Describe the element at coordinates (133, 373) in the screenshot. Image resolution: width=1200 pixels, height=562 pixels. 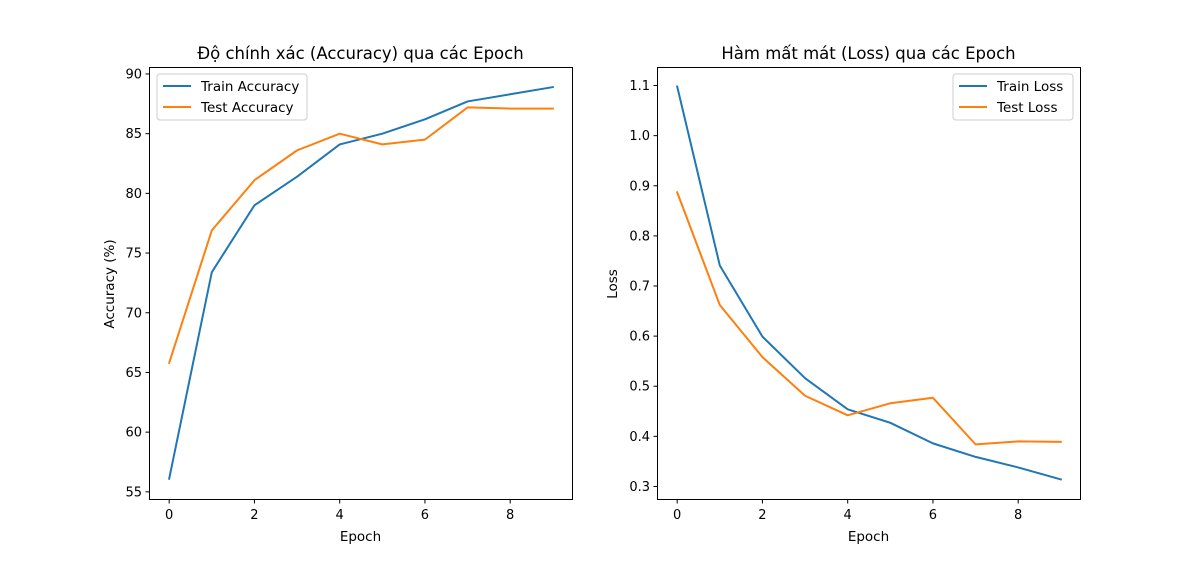
I see `accuracy-y-tick-label: 65` at that location.